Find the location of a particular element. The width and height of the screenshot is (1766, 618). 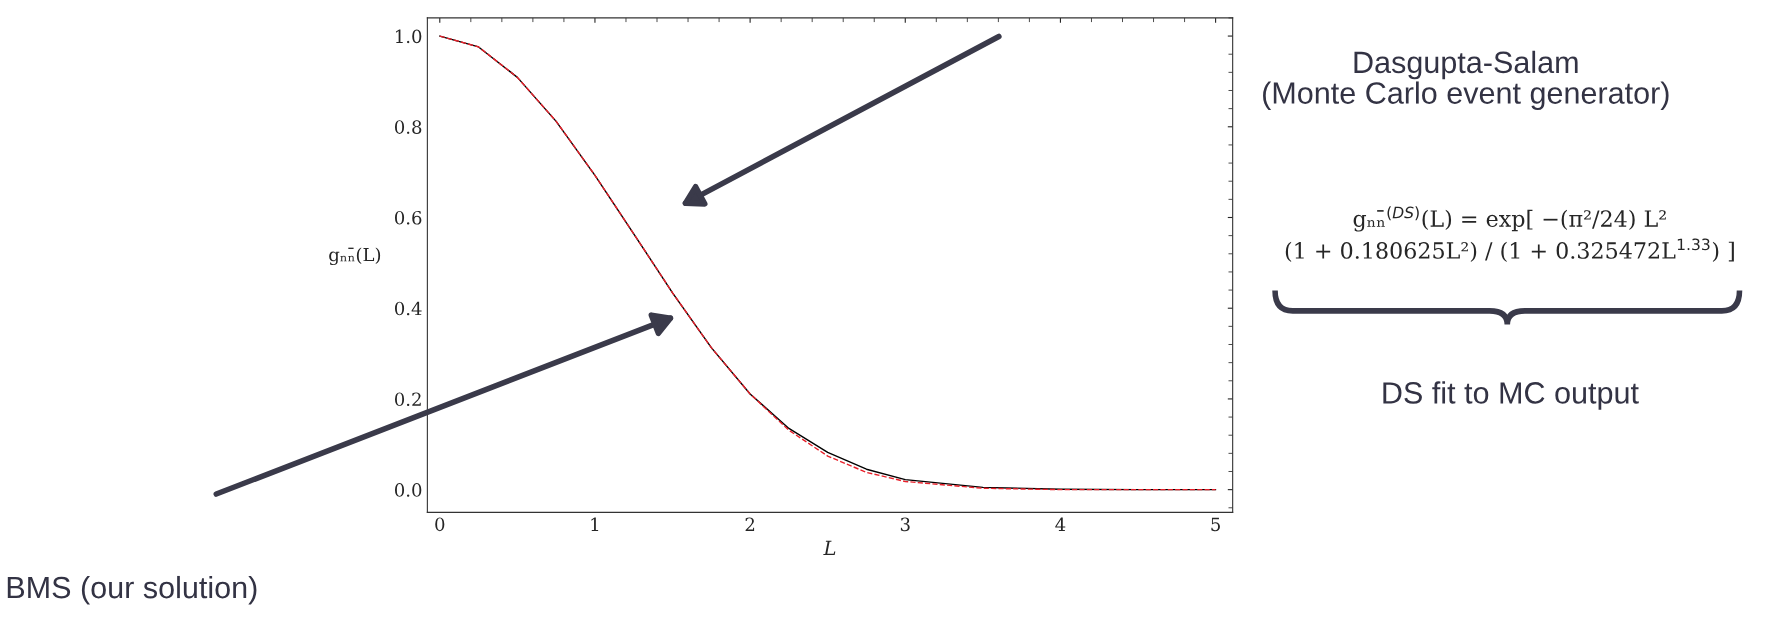

y-axis-title: gₙₙ̄(L) is located at coordinates (355, 256).